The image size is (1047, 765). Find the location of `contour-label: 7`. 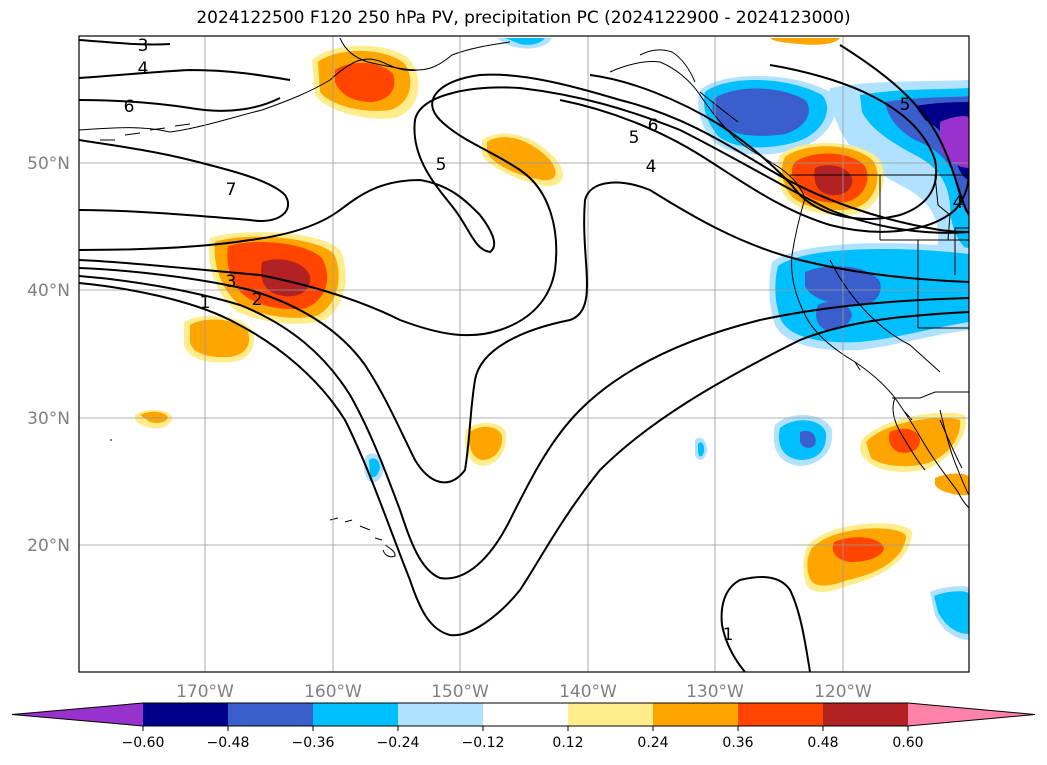

contour-label: 7 is located at coordinates (231, 190).